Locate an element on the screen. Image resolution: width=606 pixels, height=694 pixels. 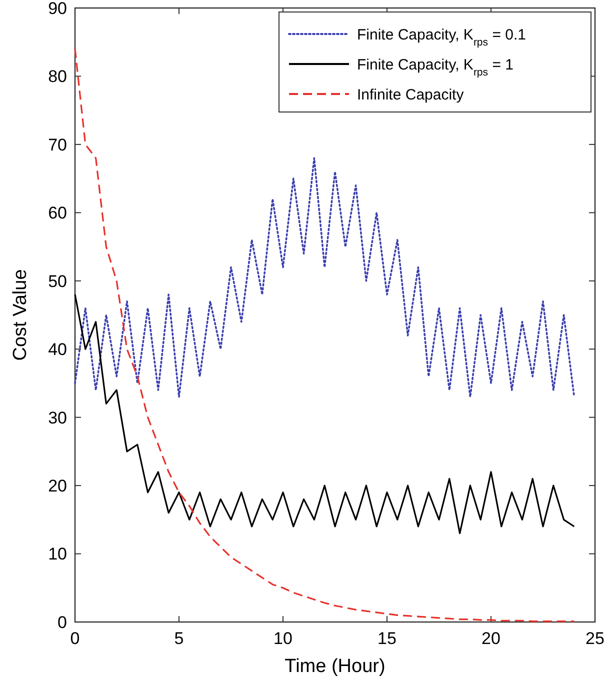
x-tick-label: 5 is located at coordinates (179, 638).